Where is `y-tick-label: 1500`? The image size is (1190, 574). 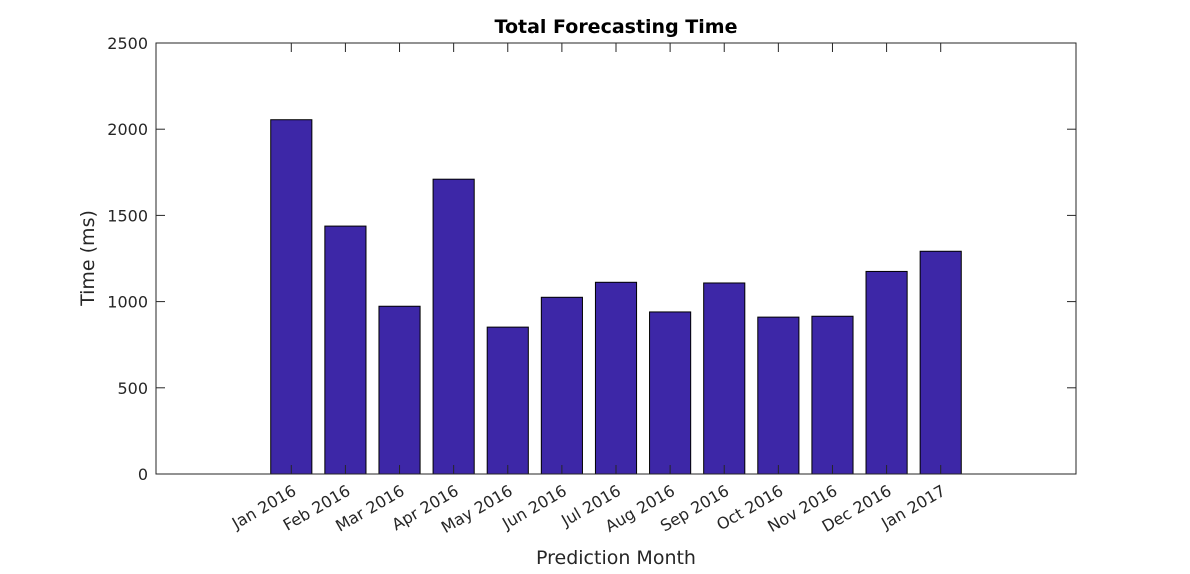 y-tick-label: 1500 is located at coordinates (127, 215).